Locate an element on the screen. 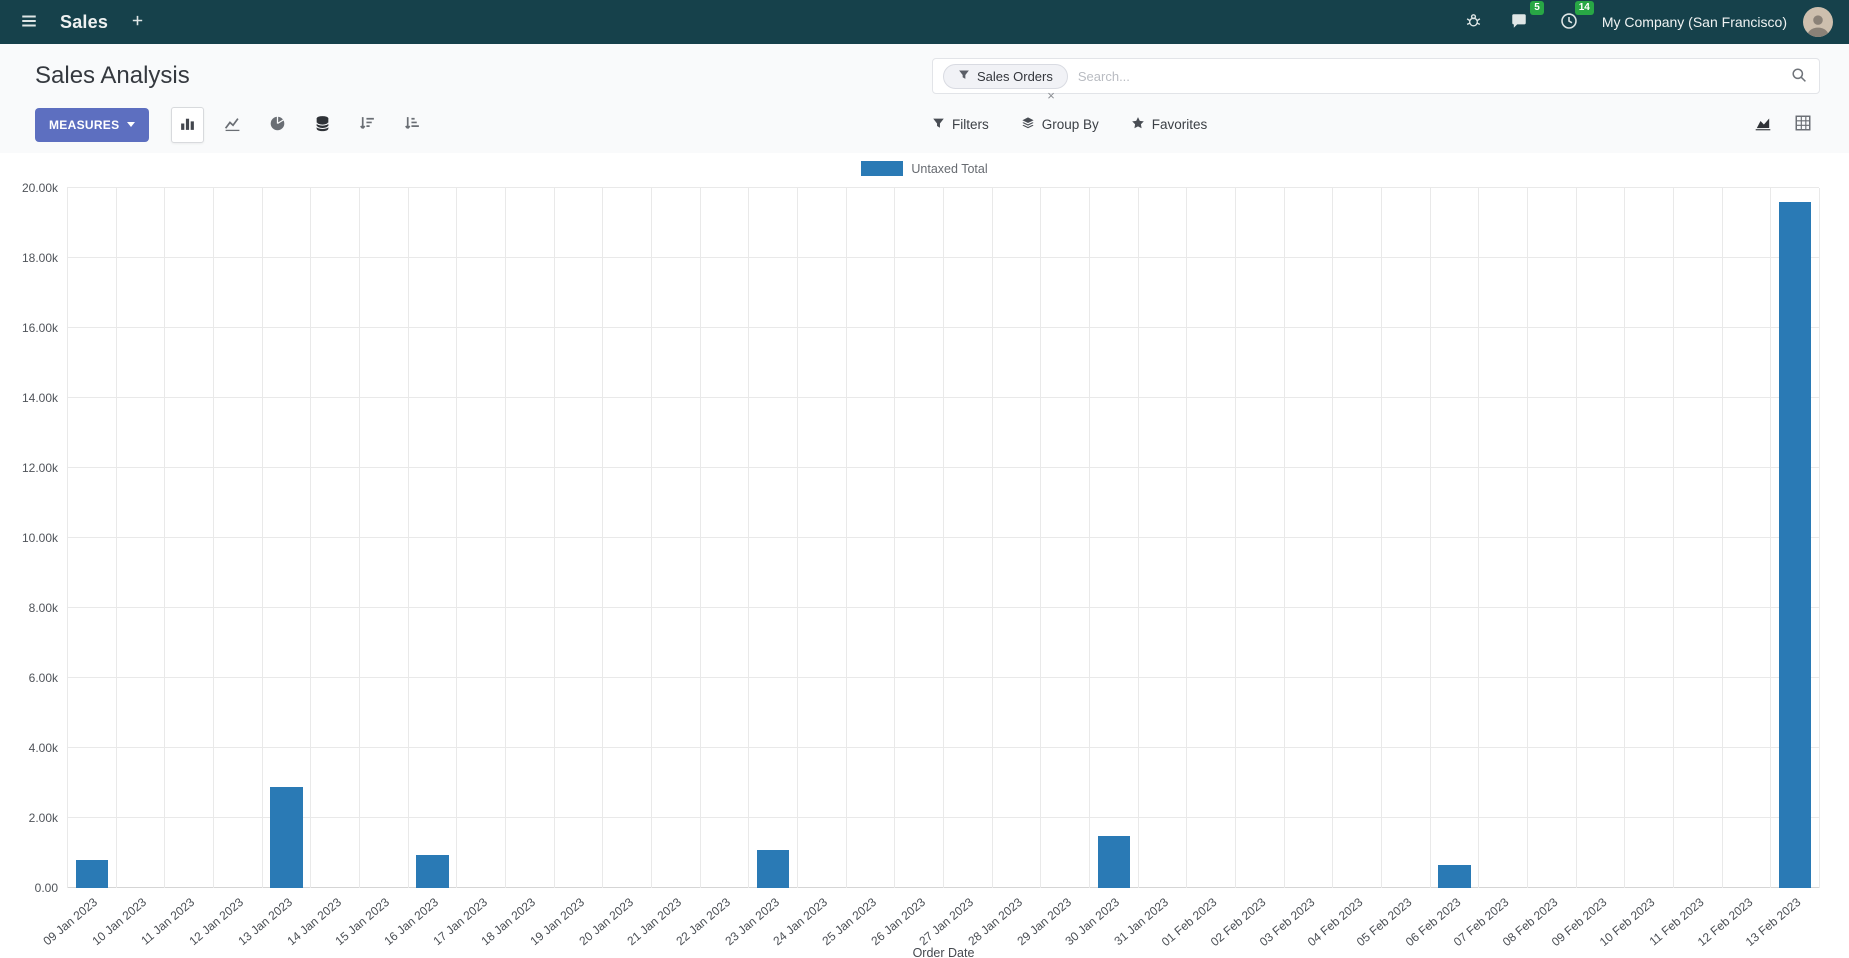 The height and width of the screenshot is (958, 1849). search-input is located at coordinates (1428, 76).